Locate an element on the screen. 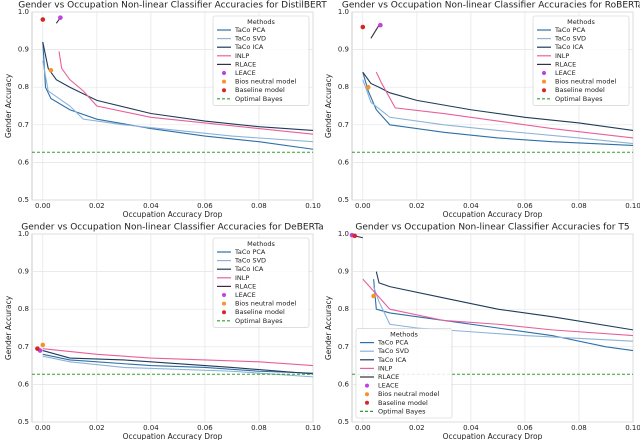 This screenshot has height=440, width=640. x-tick-label: 0.06 is located at coordinates (205, 206).